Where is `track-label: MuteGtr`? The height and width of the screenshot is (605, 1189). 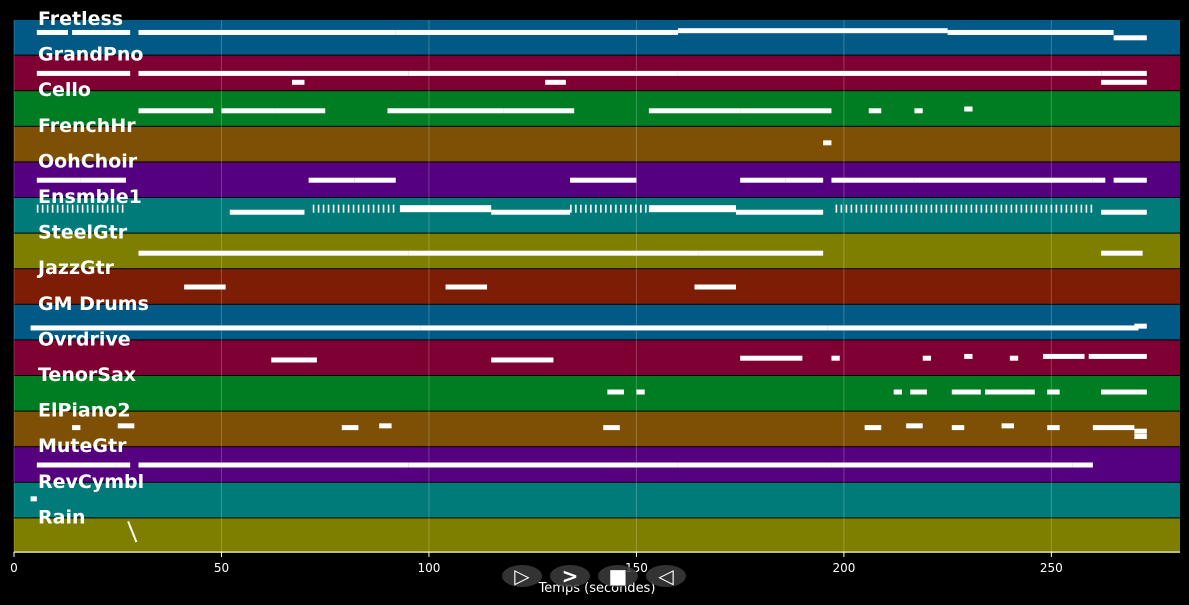
track-label: MuteGtr is located at coordinates (82, 446).